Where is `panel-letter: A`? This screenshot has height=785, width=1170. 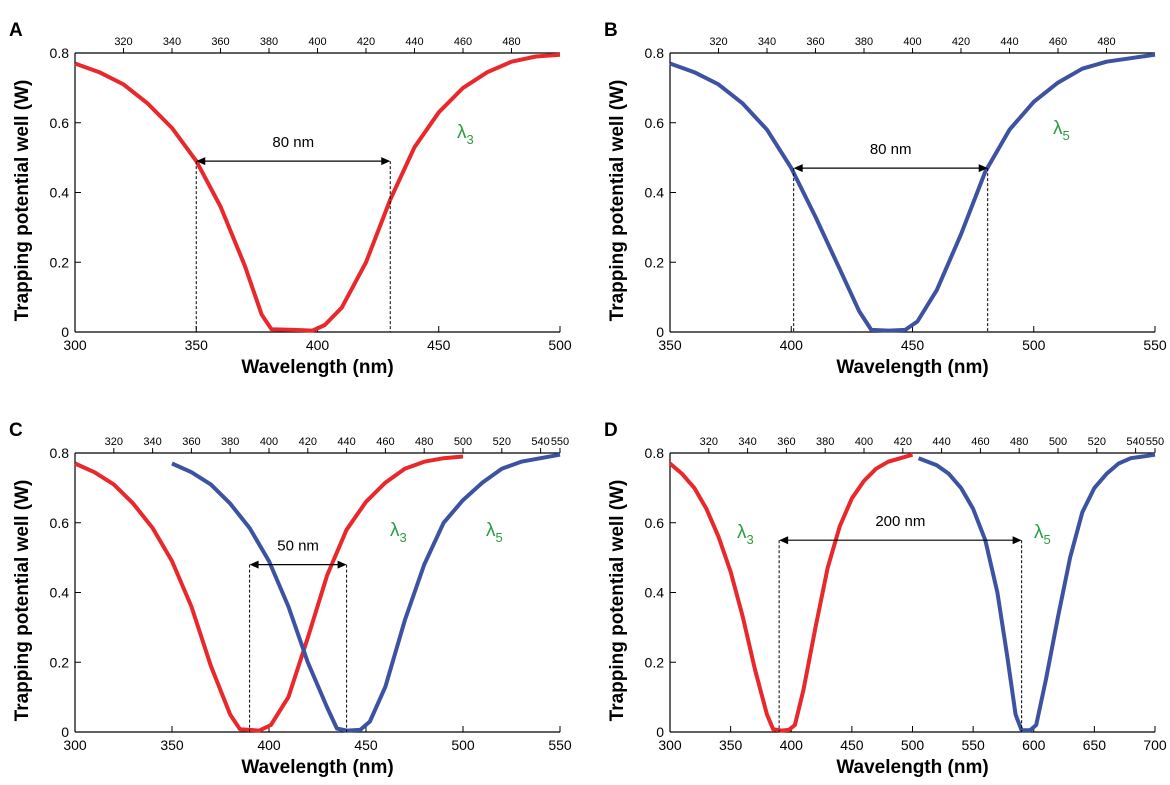
panel-letter: A is located at coordinates (16, 30).